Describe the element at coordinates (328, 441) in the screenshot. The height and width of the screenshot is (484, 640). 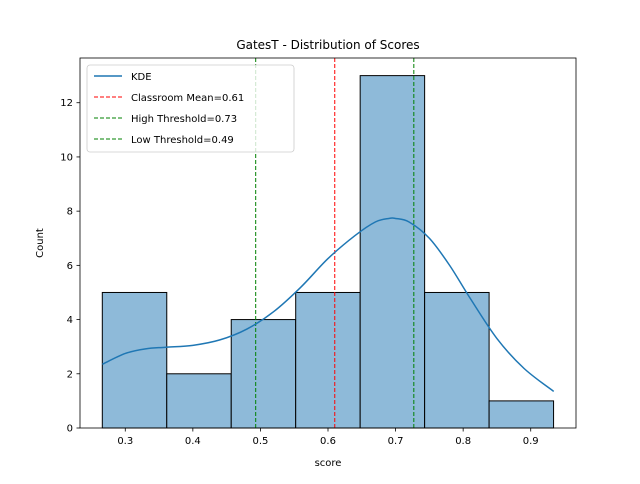
I see `x-tick-label: 0.6` at that location.